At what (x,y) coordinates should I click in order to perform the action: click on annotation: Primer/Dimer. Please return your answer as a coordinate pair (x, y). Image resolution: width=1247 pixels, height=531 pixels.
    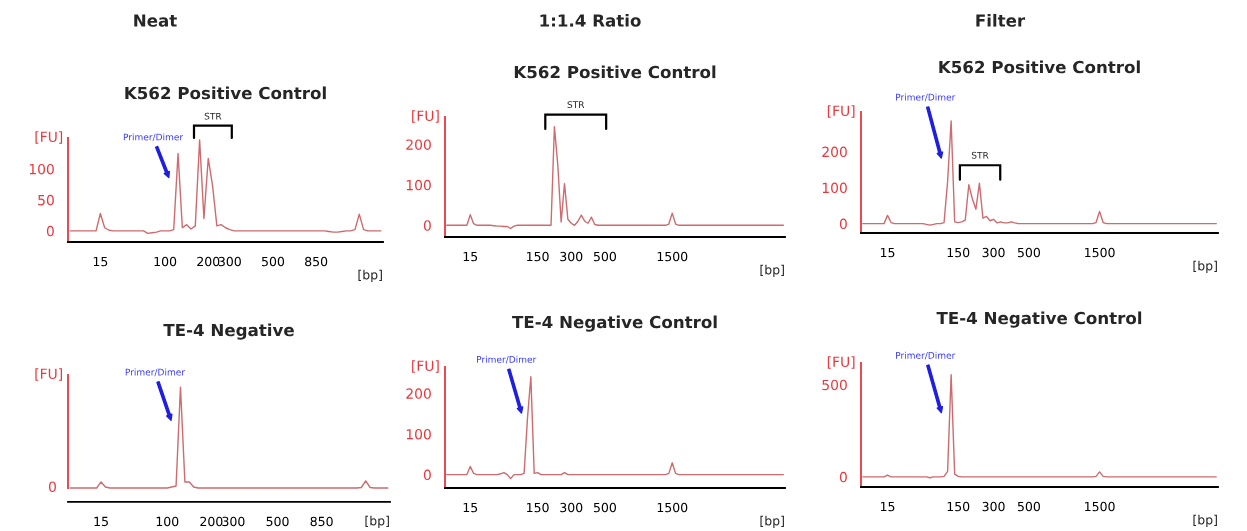
    Looking at the image, I should click on (153, 137).